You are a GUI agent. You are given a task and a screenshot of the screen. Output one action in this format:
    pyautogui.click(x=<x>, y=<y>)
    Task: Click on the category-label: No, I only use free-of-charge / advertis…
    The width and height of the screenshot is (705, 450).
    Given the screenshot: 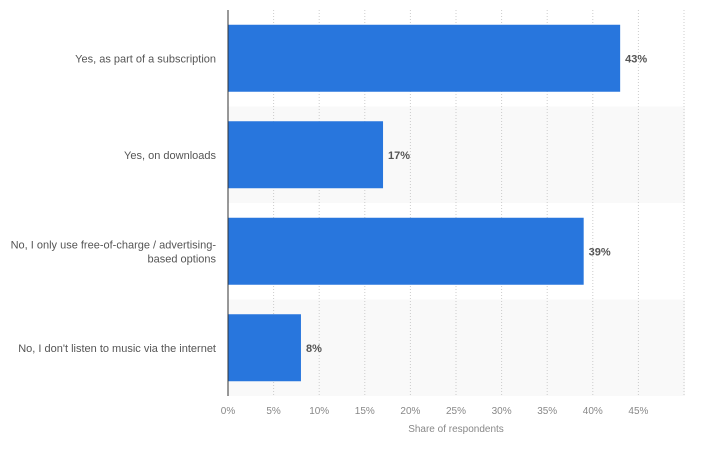 What is the action you would take?
    pyautogui.click(x=114, y=252)
    